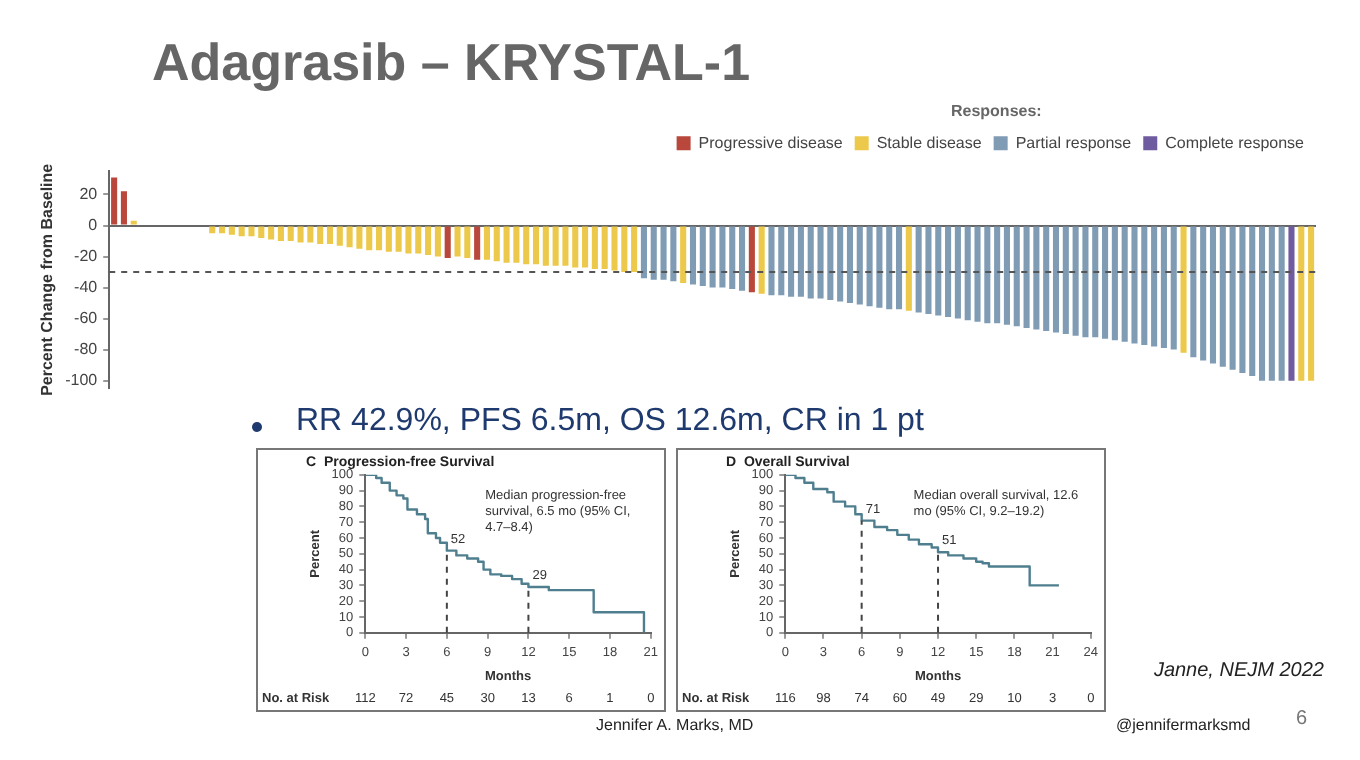 The height and width of the screenshot is (760, 1360). What do you see at coordinates (47, 279) in the screenshot?
I see `y-axis-title: Percent Change from Baseline` at bounding box center [47, 279].